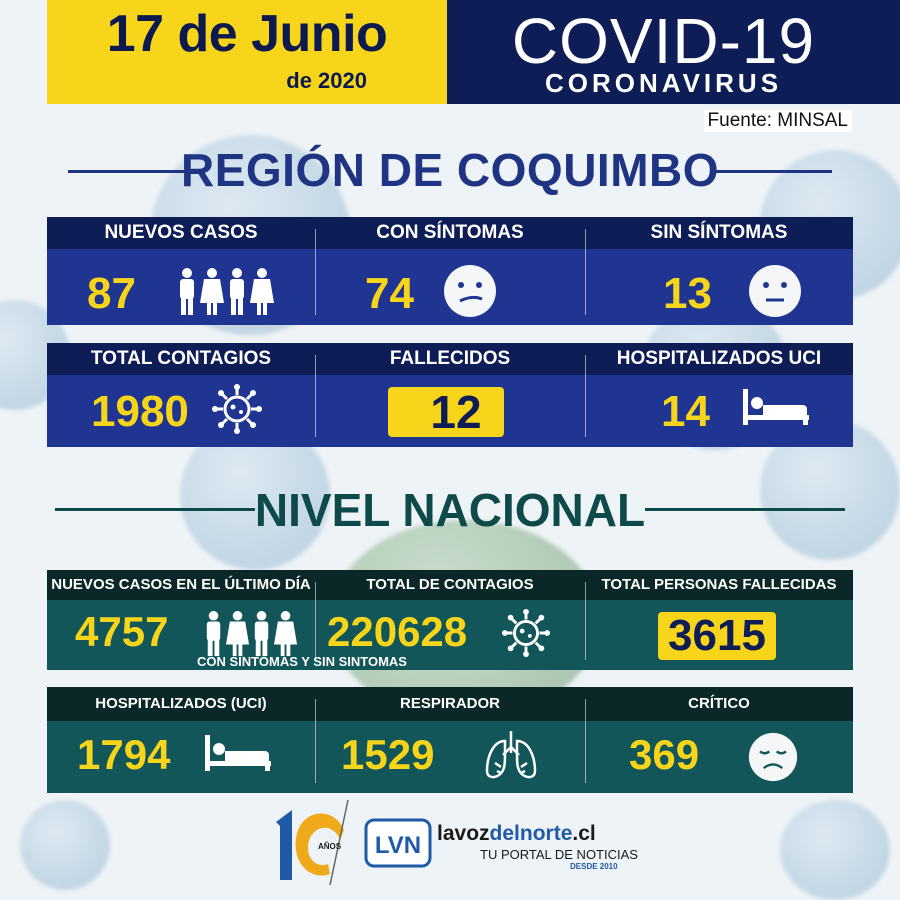 The image size is (900, 900). What do you see at coordinates (719, 358) in the screenshot?
I see `stat-label: HOSPITALIZADOS UCI` at bounding box center [719, 358].